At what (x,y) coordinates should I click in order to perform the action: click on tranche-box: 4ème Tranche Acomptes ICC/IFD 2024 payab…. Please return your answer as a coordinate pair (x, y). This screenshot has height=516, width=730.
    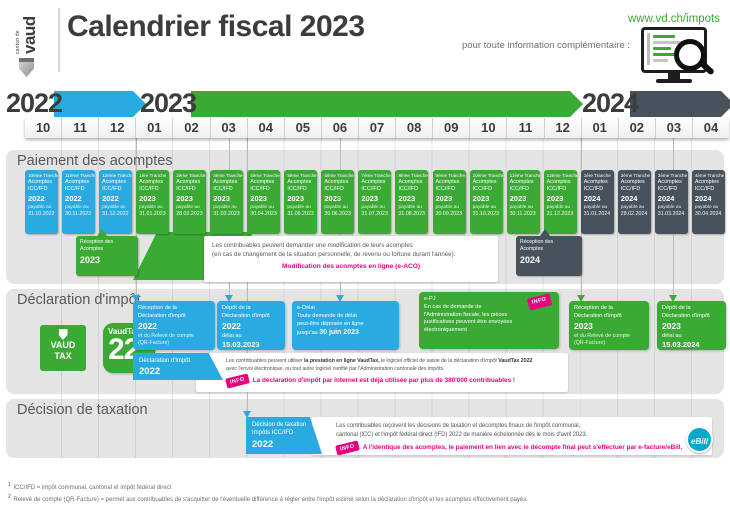
    Looking at the image, I should click on (708, 202).